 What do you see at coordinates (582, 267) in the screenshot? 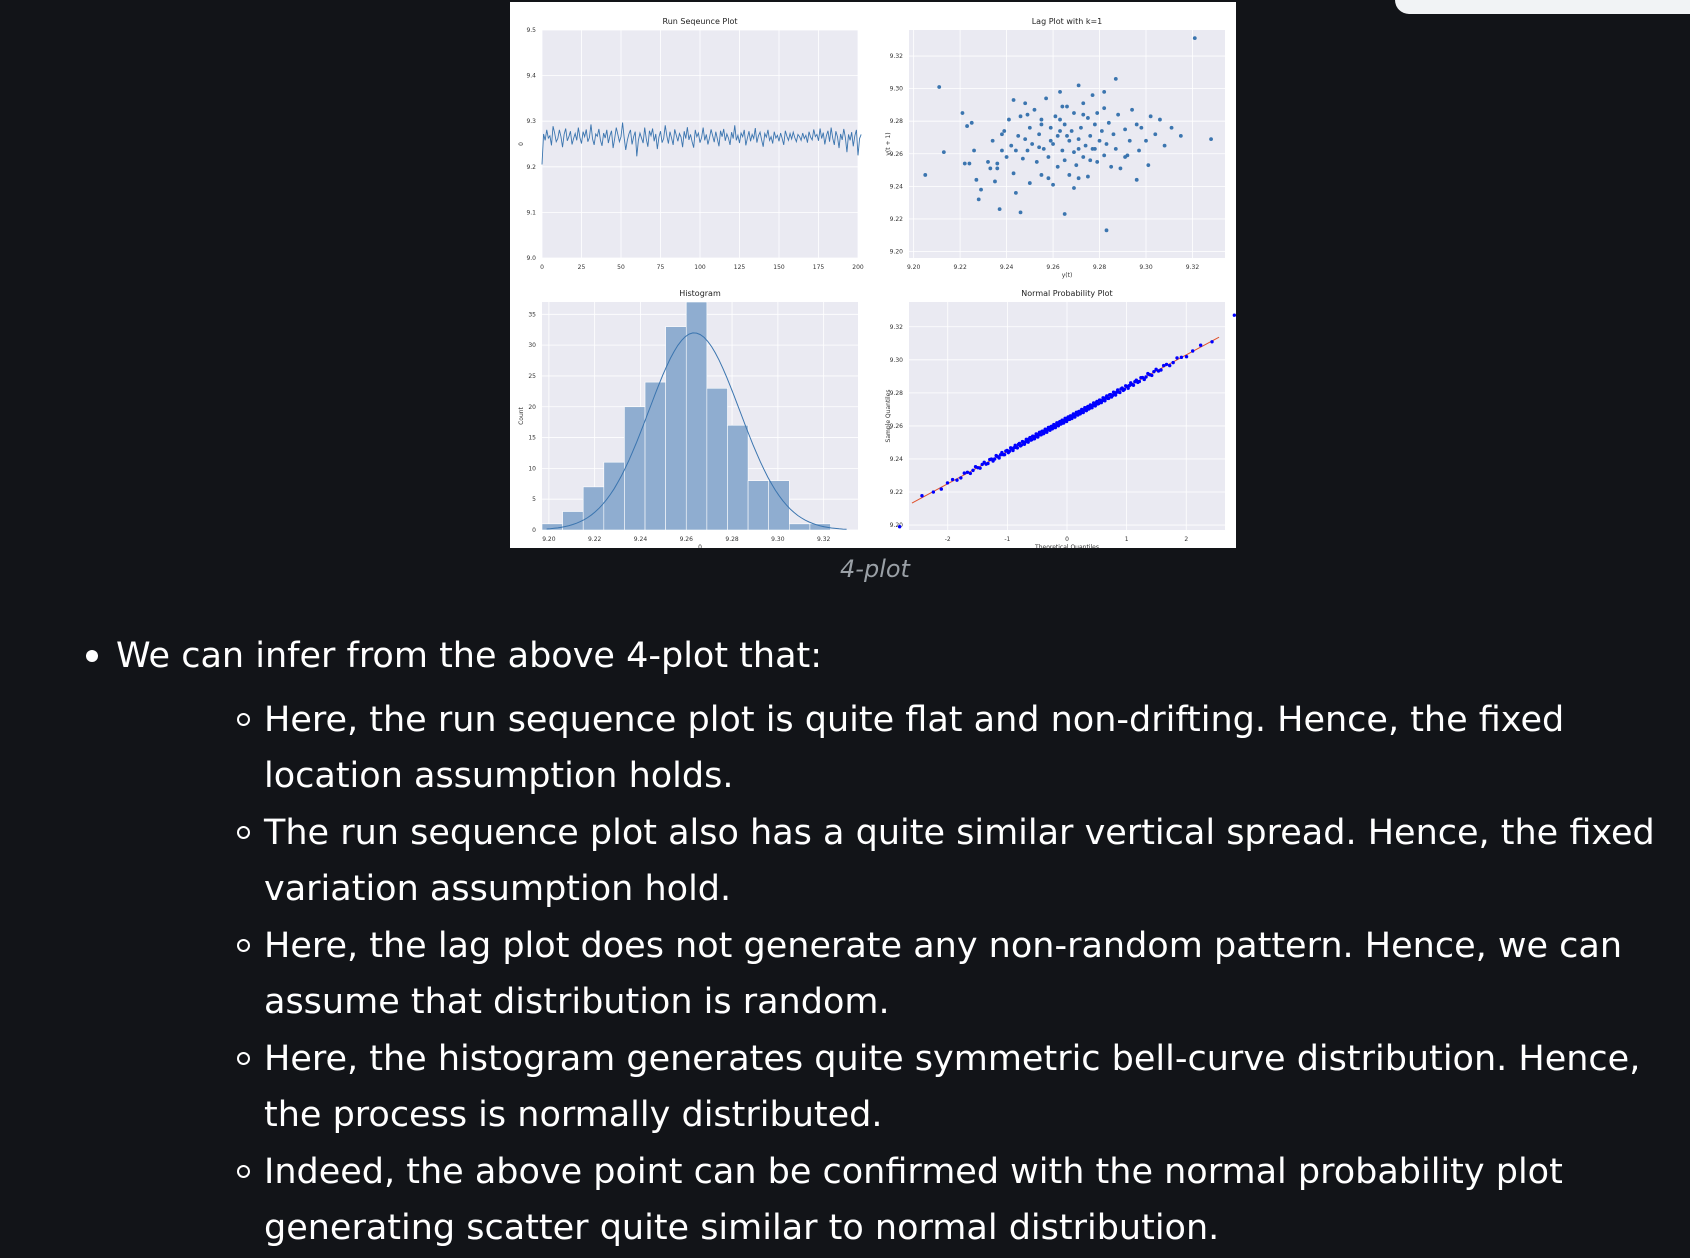
I see `x-tick-label: 25` at bounding box center [582, 267].